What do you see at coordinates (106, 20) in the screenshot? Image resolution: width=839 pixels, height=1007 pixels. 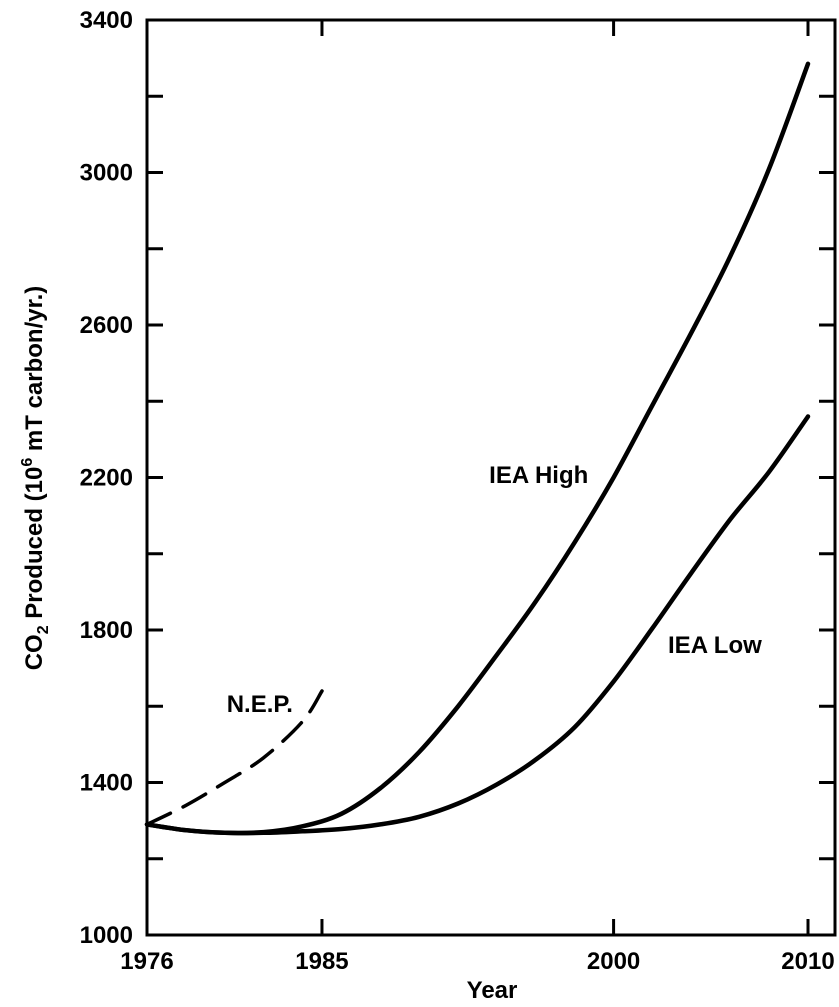 I see `y-tick-label: 3400` at bounding box center [106, 20].